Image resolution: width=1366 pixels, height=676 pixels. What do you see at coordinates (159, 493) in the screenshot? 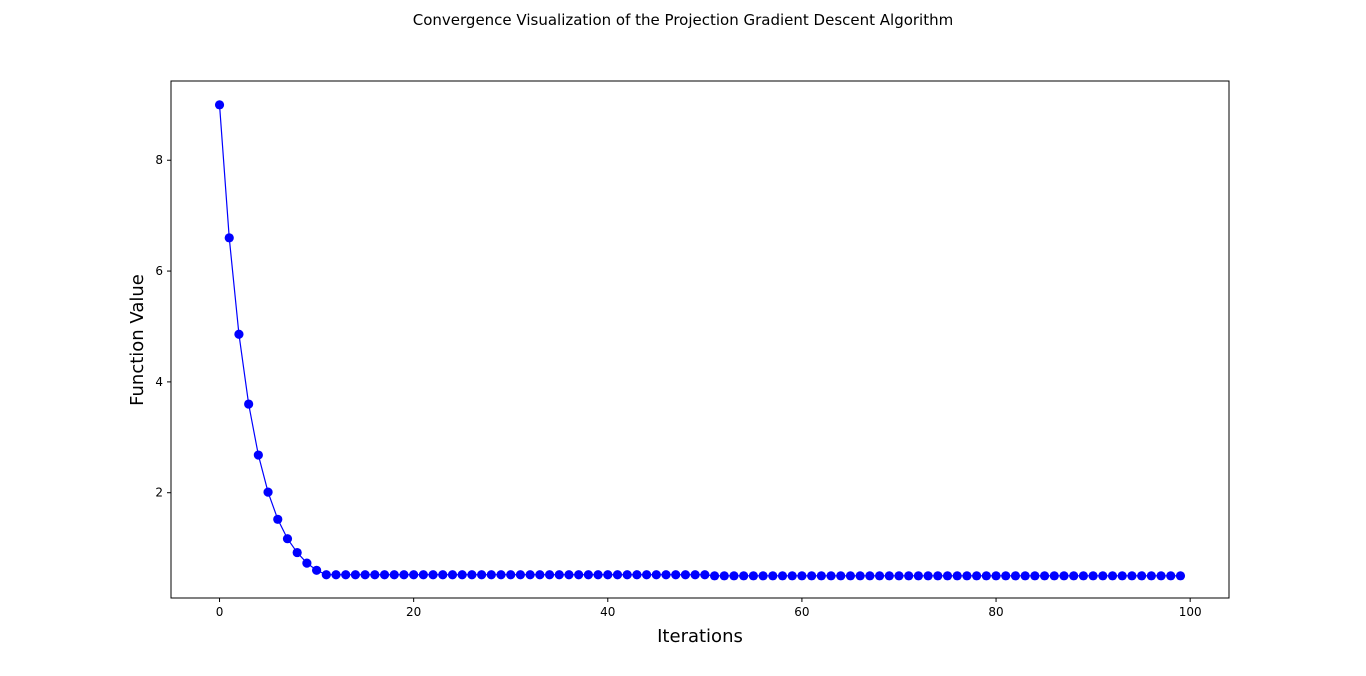
I see `y-tick-label: 2` at bounding box center [159, 493].